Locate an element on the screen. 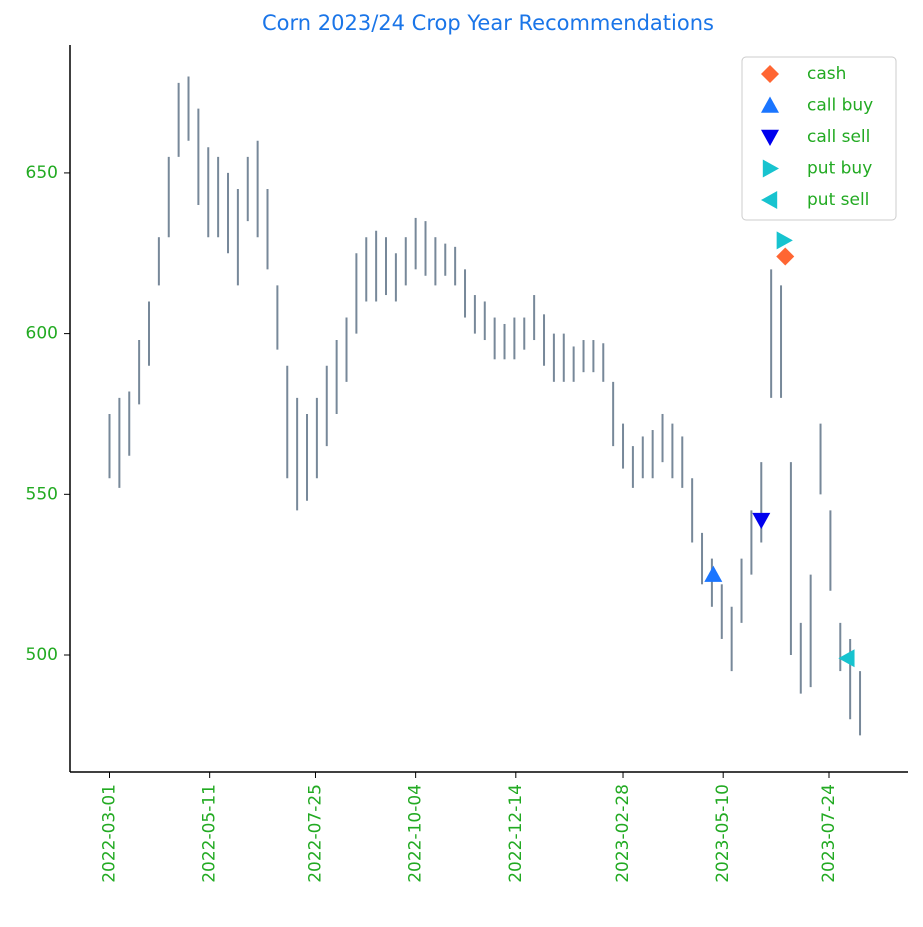 The image size is (923, 927). legend-label: put buy is located at coordinates (839, 169).